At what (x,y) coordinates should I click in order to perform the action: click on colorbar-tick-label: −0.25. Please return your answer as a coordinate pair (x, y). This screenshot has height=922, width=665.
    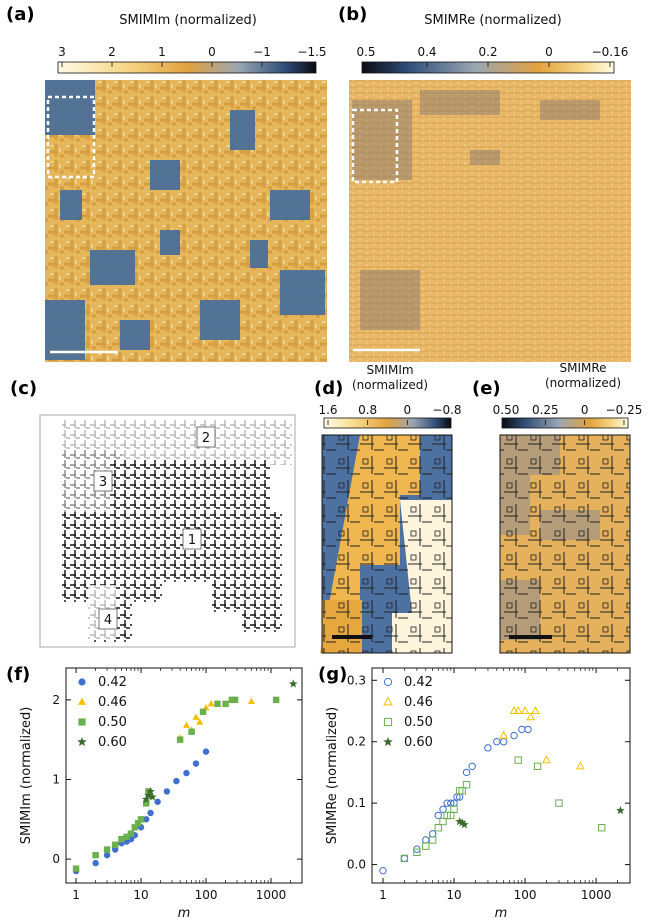
    Looking at the image, I should click on (624, 410).